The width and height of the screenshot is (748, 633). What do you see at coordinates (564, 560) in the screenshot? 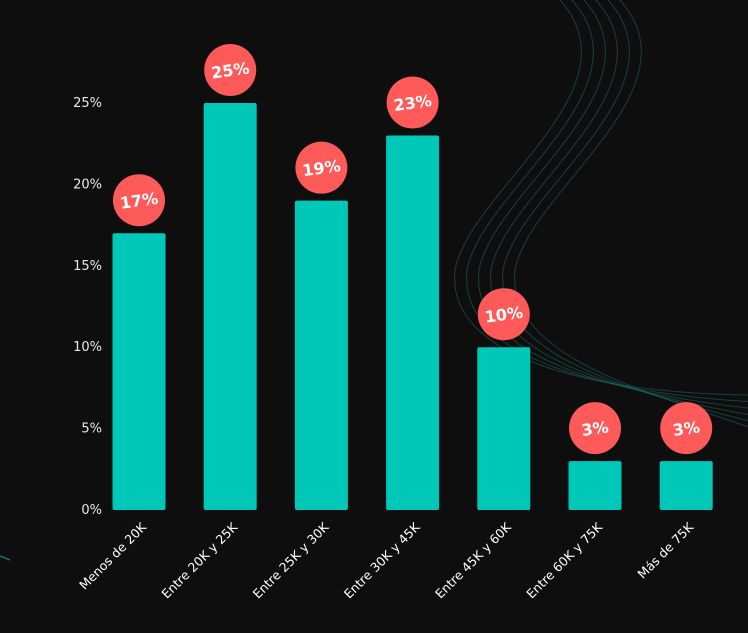
I see `x-tick-label: Entre 60K y 75K` at bounding box center [564, 560].